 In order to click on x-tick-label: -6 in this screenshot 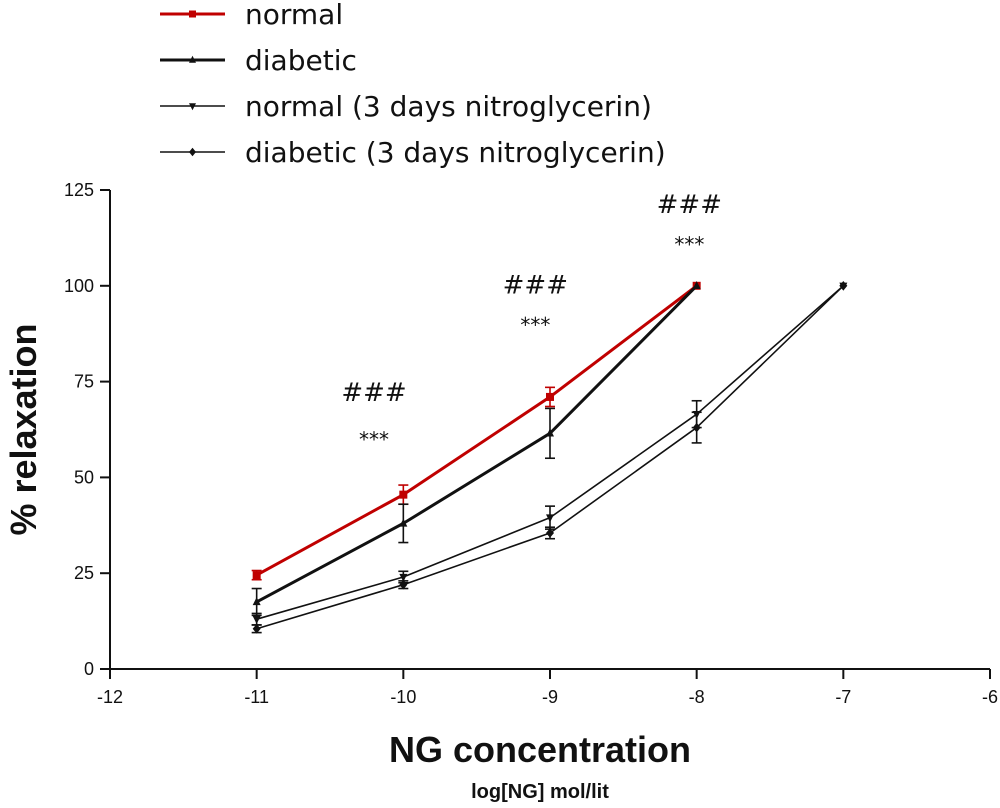, I will do `click(990, 697)`.